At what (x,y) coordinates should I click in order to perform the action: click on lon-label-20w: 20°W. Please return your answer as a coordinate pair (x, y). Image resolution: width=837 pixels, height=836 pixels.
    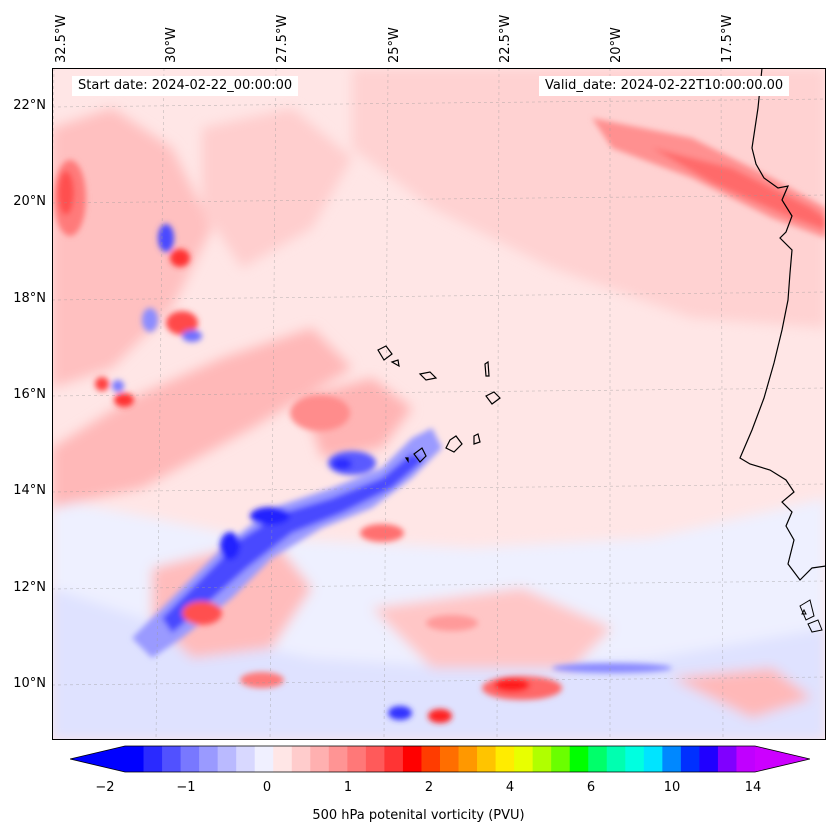
    Looking at the image, I should click on (616, 45).